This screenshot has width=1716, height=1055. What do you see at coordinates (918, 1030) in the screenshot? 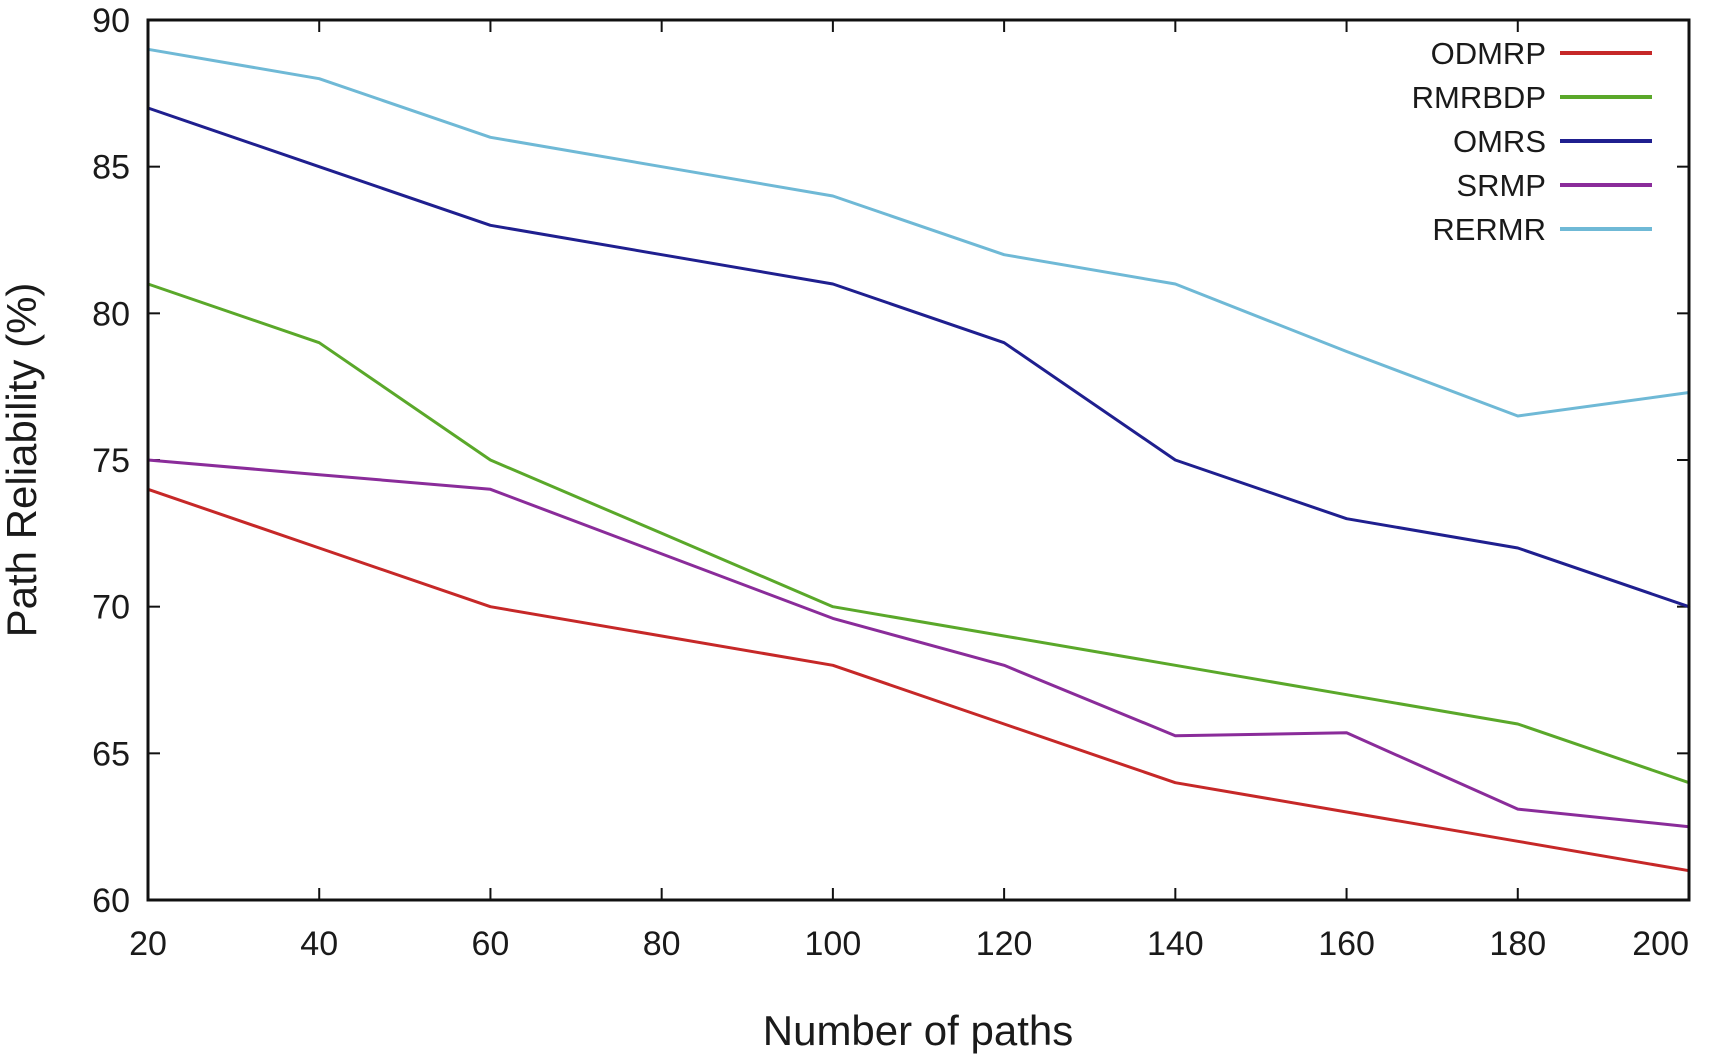
I see `x-axis-title: Number of paths` at bounding box center [918, 1030].